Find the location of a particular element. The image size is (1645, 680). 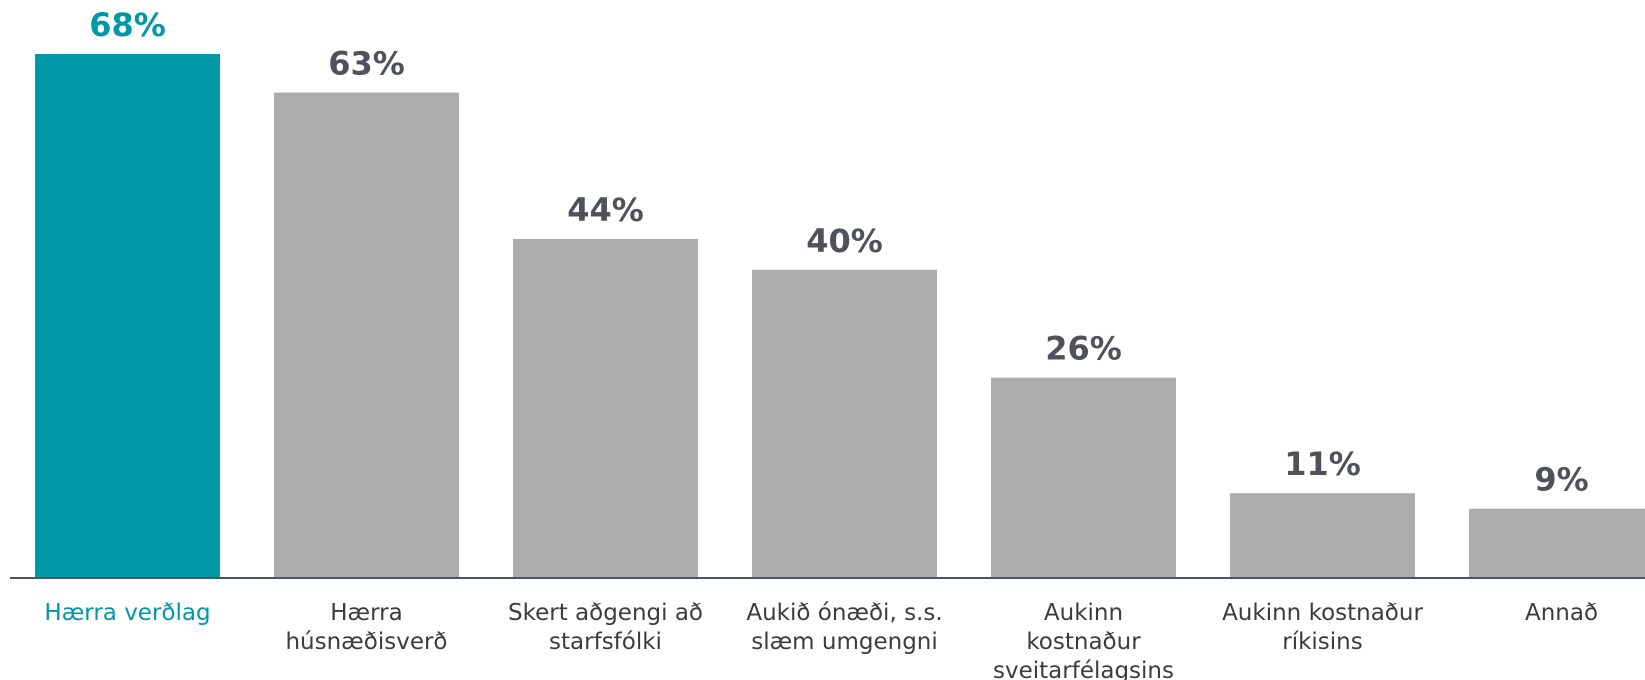

category-label-6: Aukinn kostnaður ríkisins is located at coordinates (1322, 627).